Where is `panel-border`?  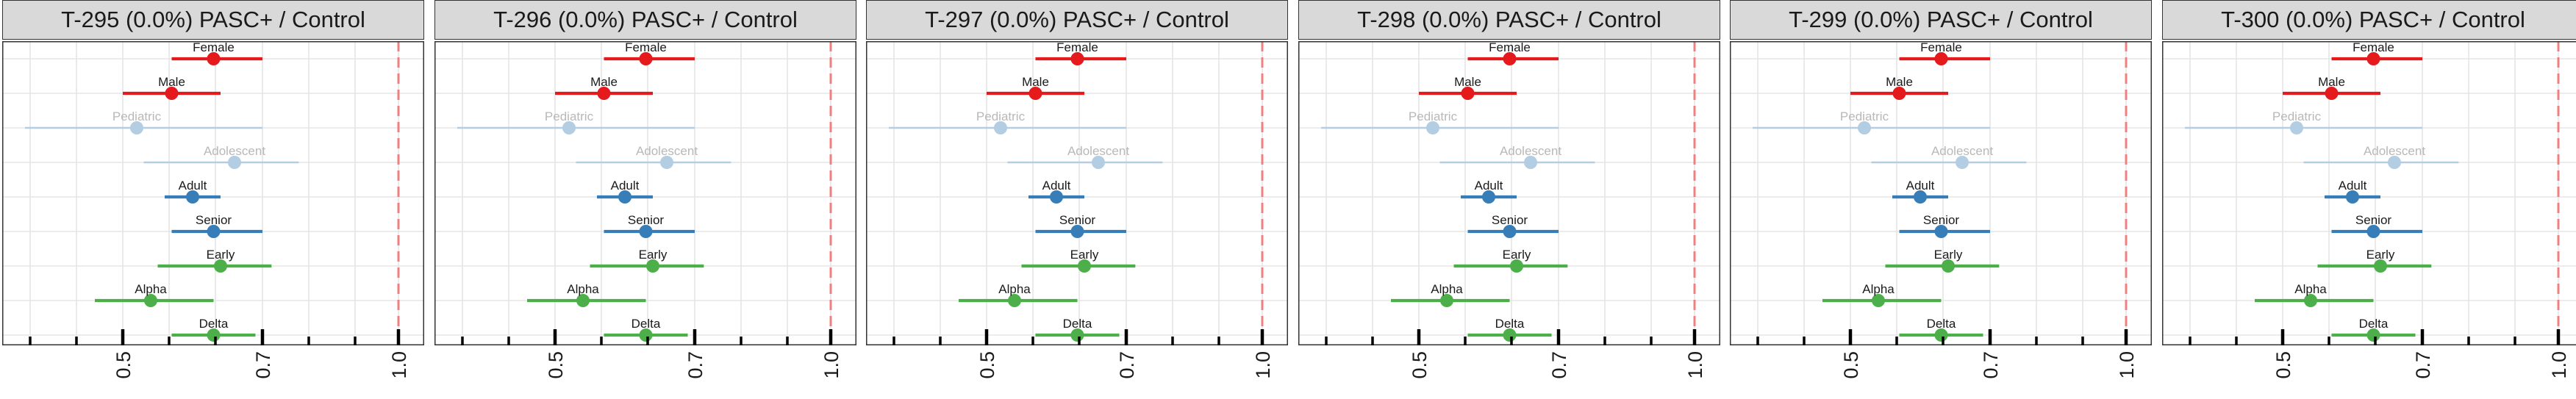 panel-border is located at coordinates (213, 193).